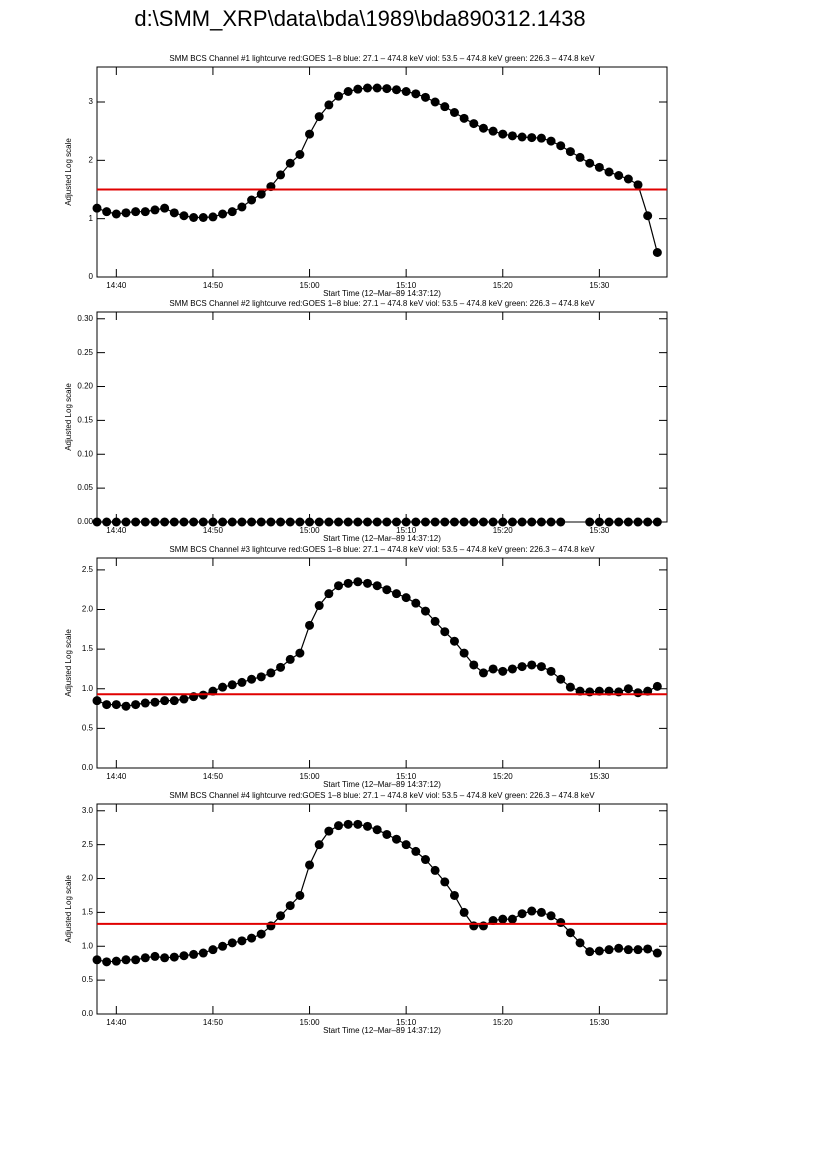 The width and height of the screenshot is (826, 1169). What do you see at coordinates (382, 172) in the screenshot?
I see `plot-frame` at bounding box center [382, 172].